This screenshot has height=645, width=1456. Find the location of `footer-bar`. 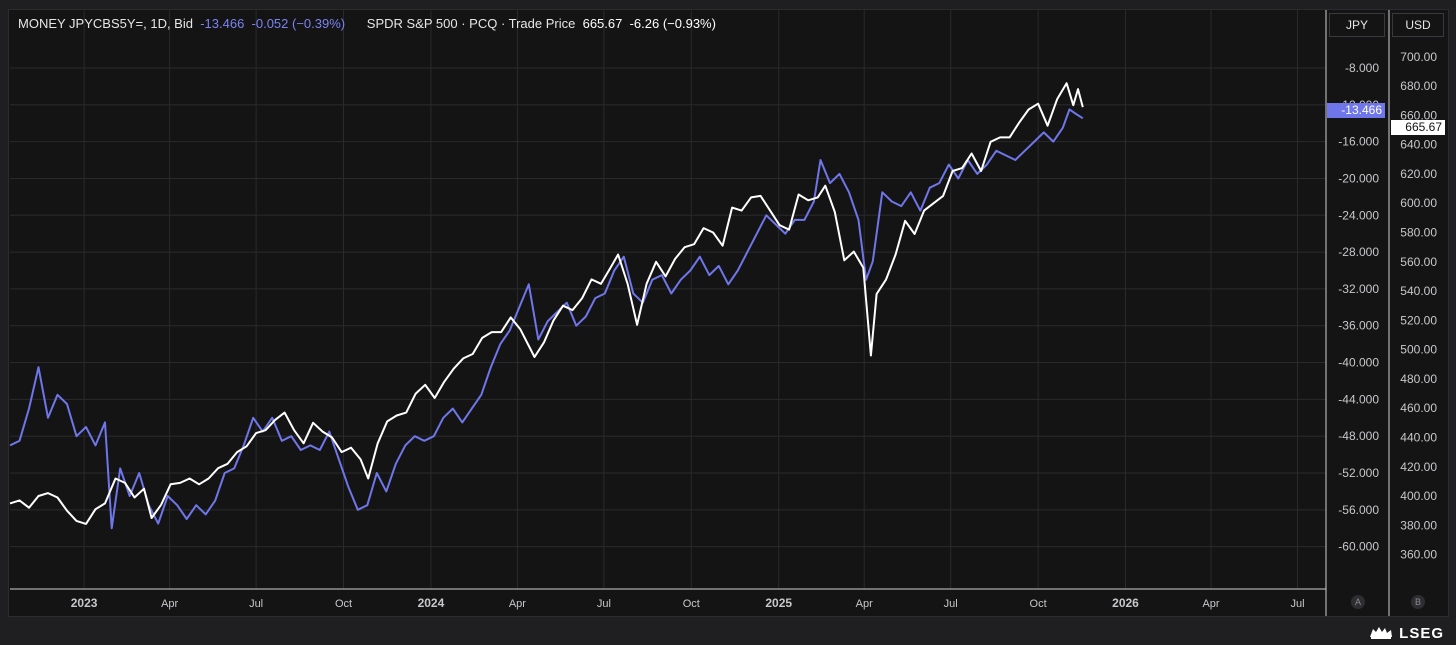

footer-bar is located at coordinates (728, 631).